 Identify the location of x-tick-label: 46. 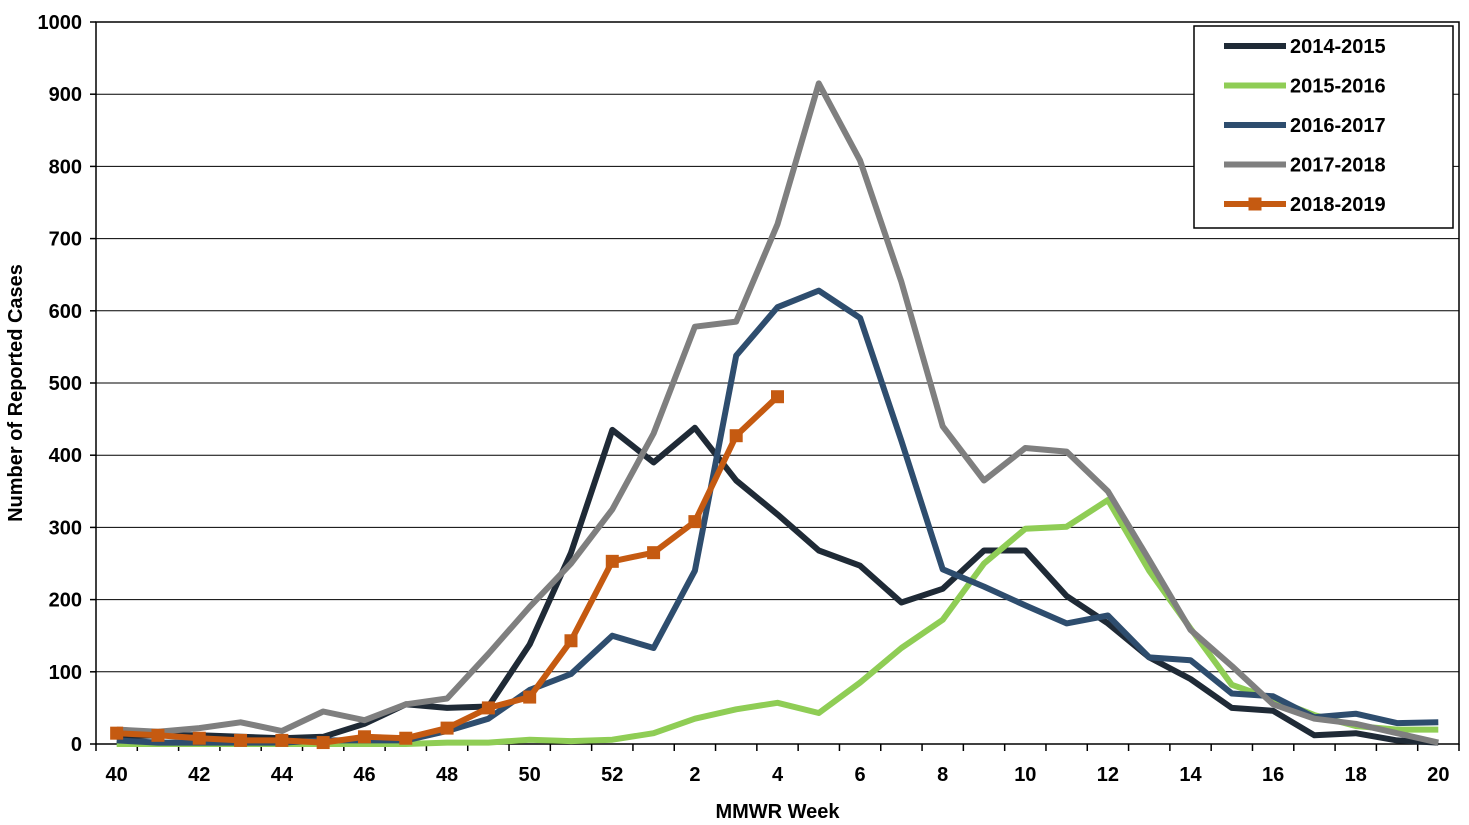
(364, 775).